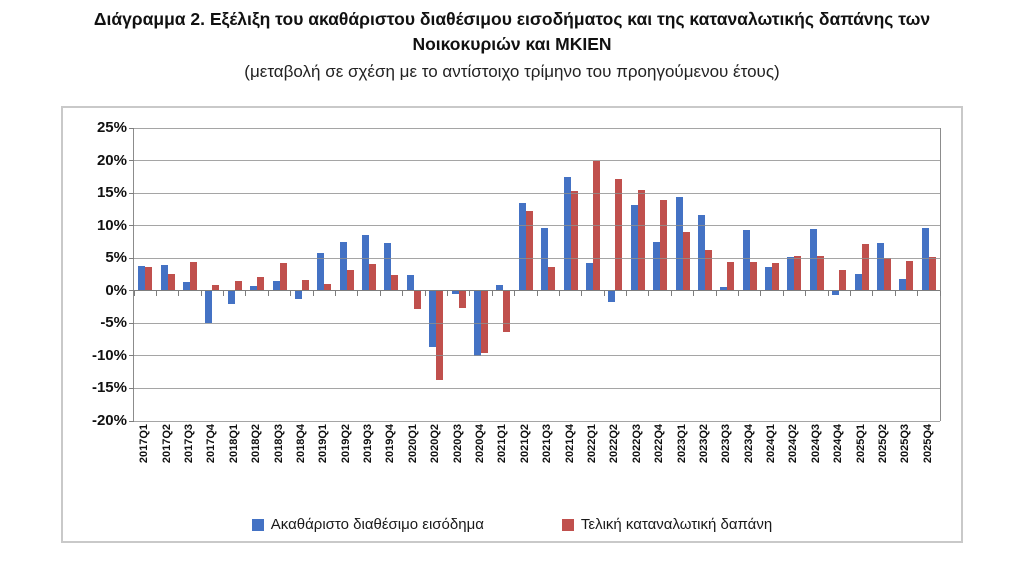  What do you see at coordinates (529, 251) in the screenshot?
I see `bar-consumption-2021Q2` at bounding box center [529, 251].